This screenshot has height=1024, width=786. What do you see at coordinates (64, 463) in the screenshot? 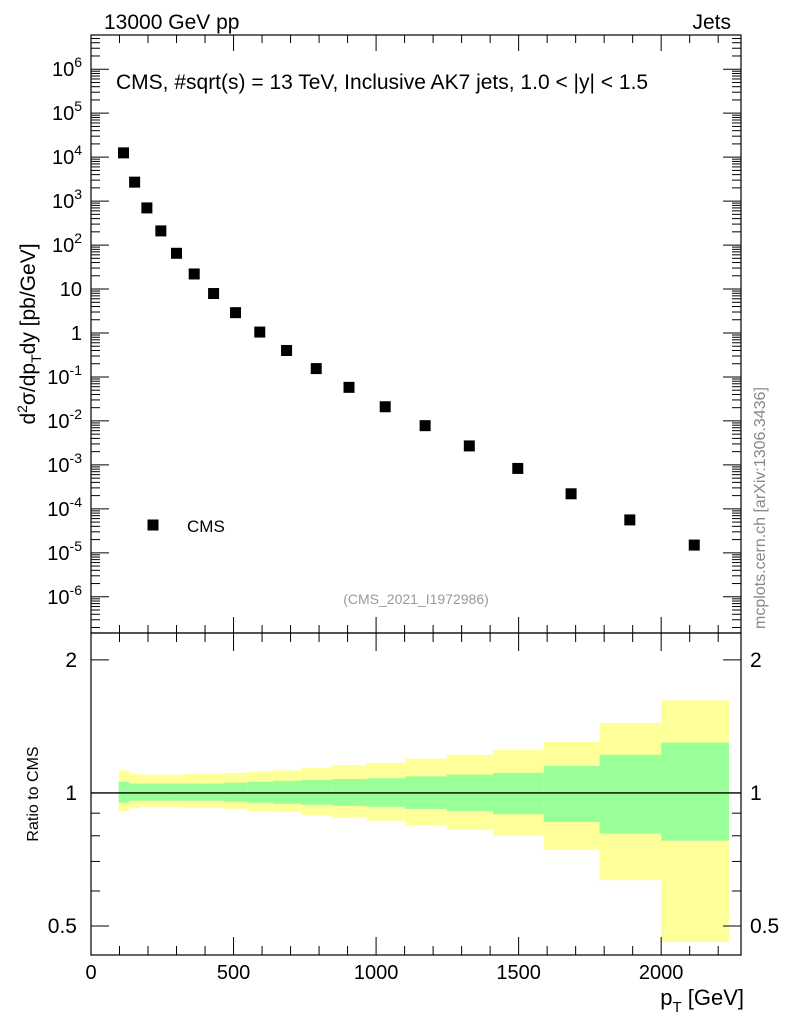
I see `y-tick-label: 10⁻³` at bounding box center [64, 463].